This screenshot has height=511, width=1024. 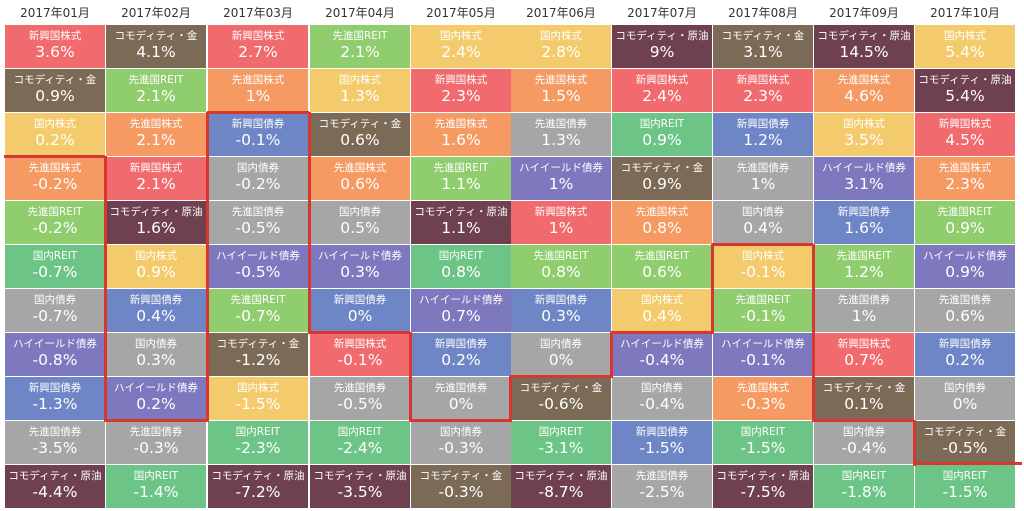 I want to click on asset-cell: 先進国REIT 0.8%, so click(x=561, y=266).